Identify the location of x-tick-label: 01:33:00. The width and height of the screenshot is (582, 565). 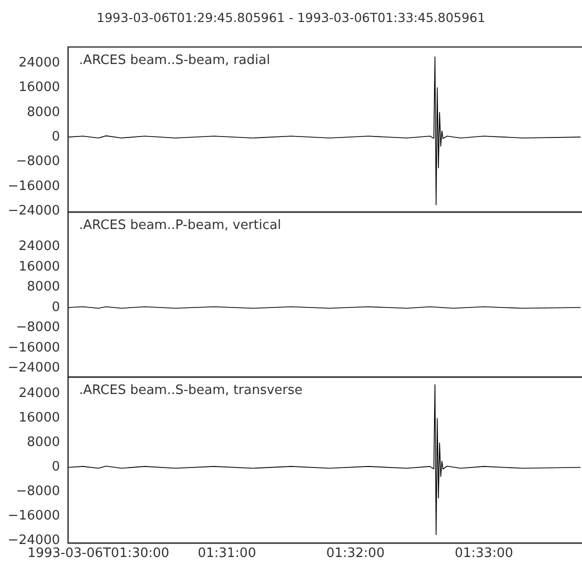
(484, 554).